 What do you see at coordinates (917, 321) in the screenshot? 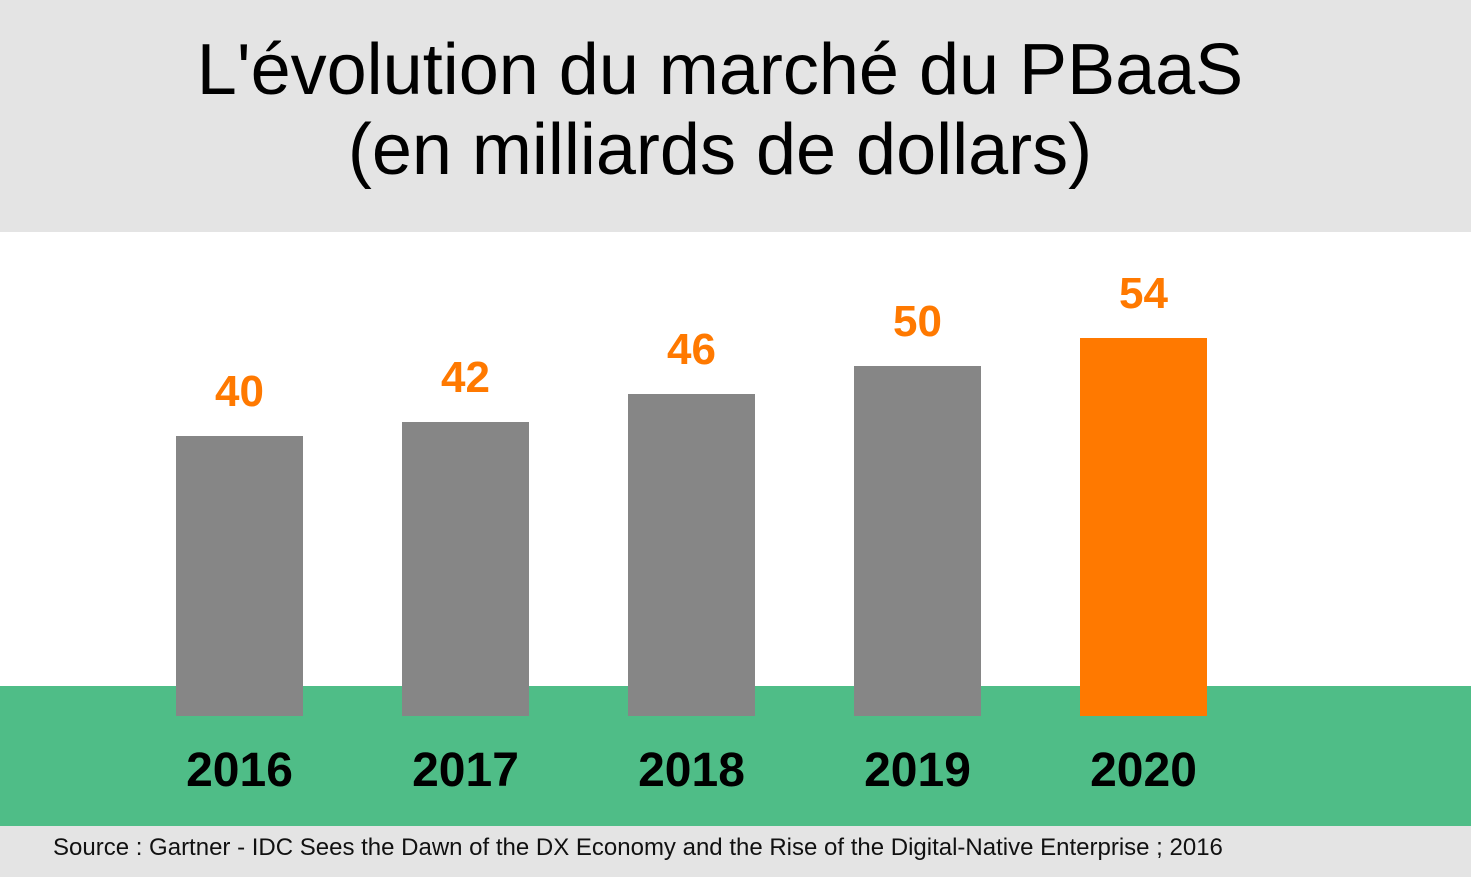
I see `value-label-2019: 50` at bounding box center [917, 321].